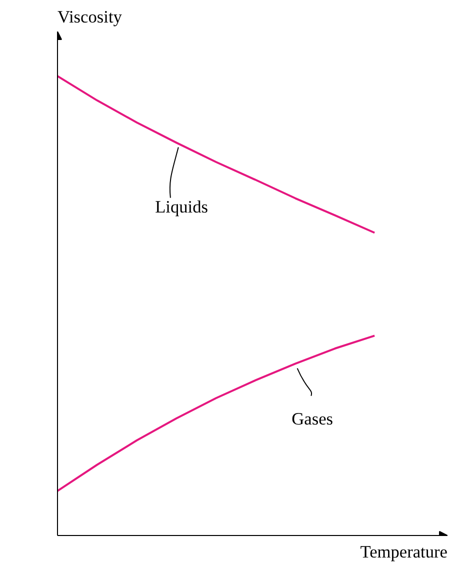 The height and width of the screenshot is (566, 453). Describe the element at coordinates (90, 17) in the screenshot. I see `y-axis-title: Viscosity` at that location.